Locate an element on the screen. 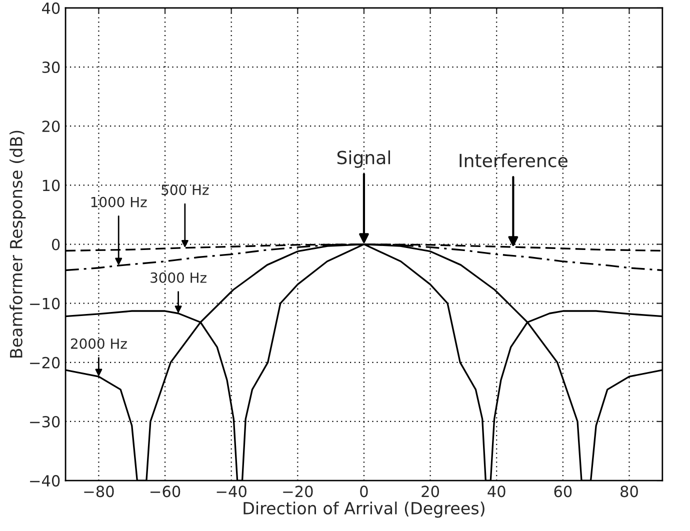 The height and width of the screenshot is (531, 690). y-tick-label: −30 is located at coordinates (45, 422).